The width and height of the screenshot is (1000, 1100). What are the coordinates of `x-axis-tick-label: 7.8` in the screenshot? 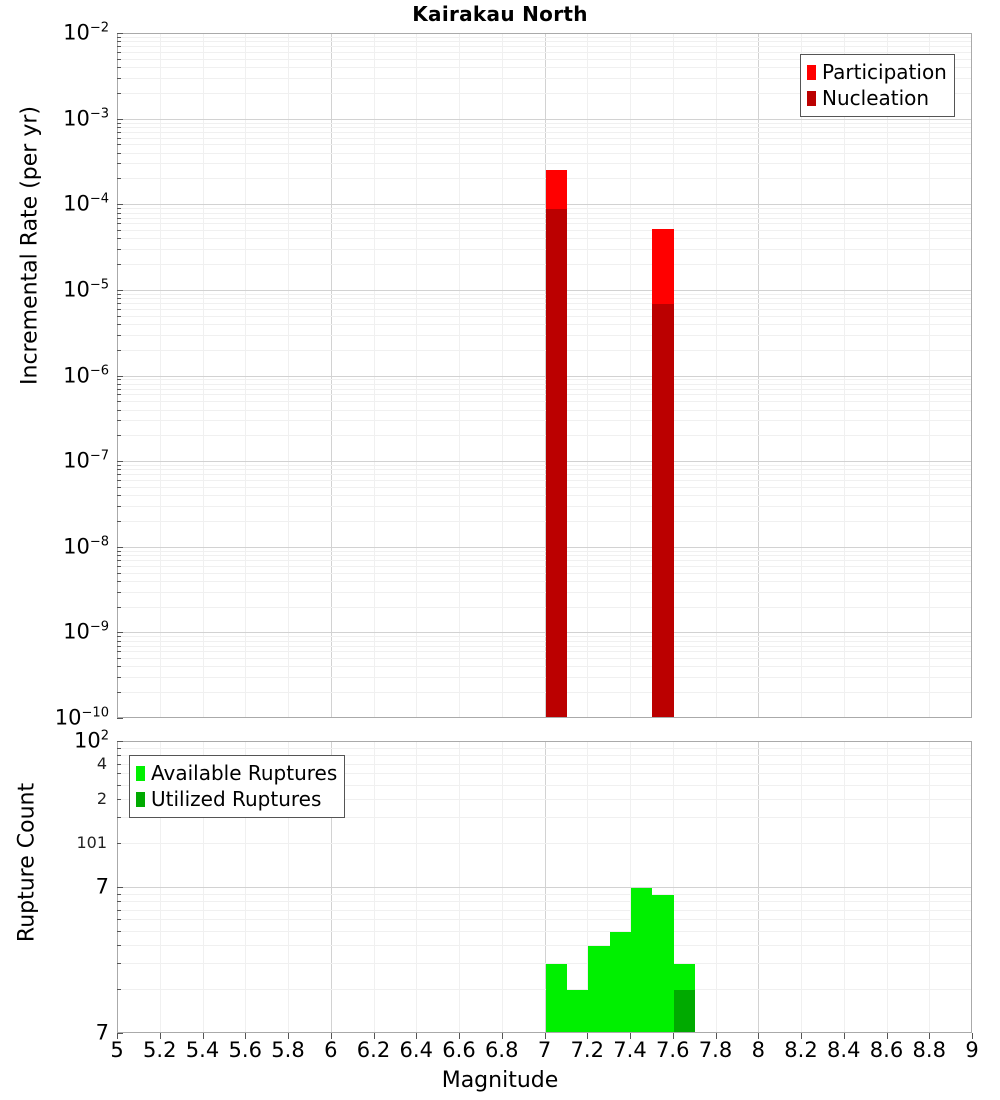 It's located at (715, 1050).